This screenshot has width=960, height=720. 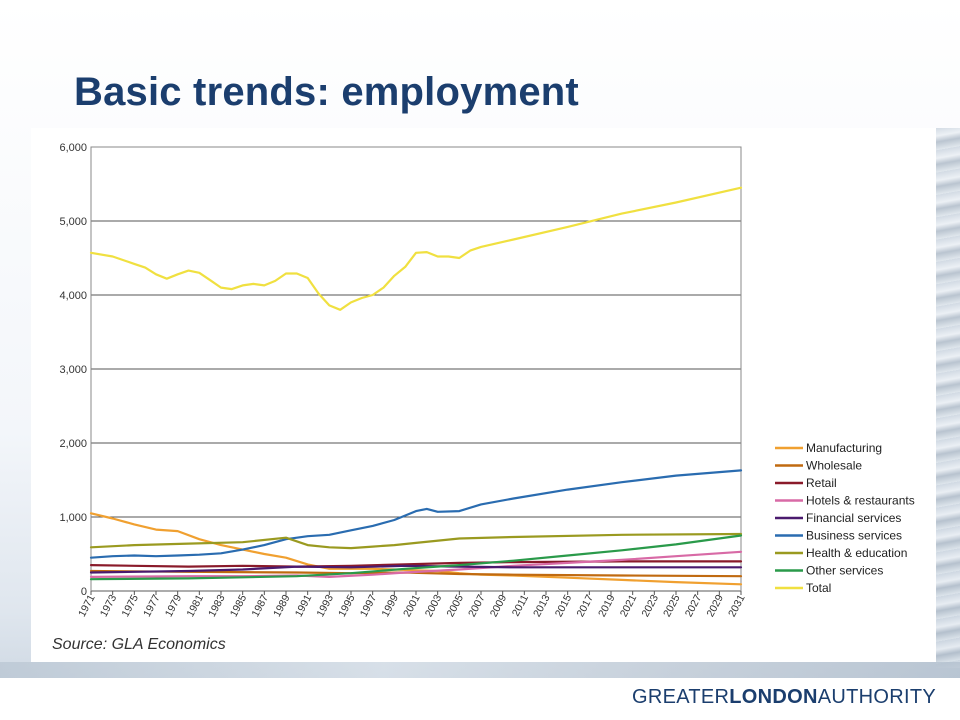 What do you see at coordinates (73, 296) in the screenshot?
I see `y-tick-label: 4,000` at bounding box center [73, 296].